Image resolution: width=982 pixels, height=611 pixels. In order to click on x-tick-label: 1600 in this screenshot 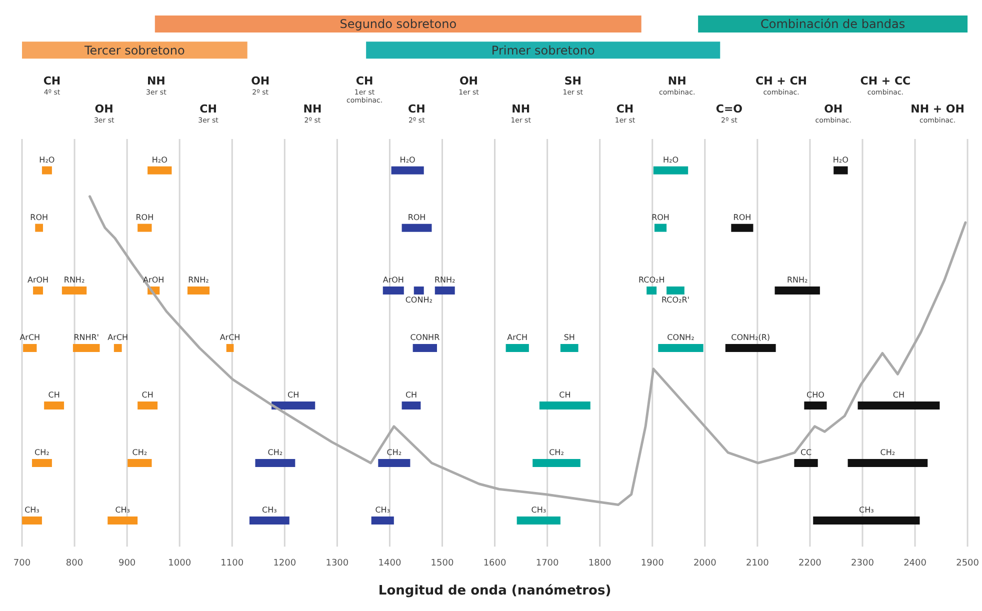, I will do `click(494, 563)`.